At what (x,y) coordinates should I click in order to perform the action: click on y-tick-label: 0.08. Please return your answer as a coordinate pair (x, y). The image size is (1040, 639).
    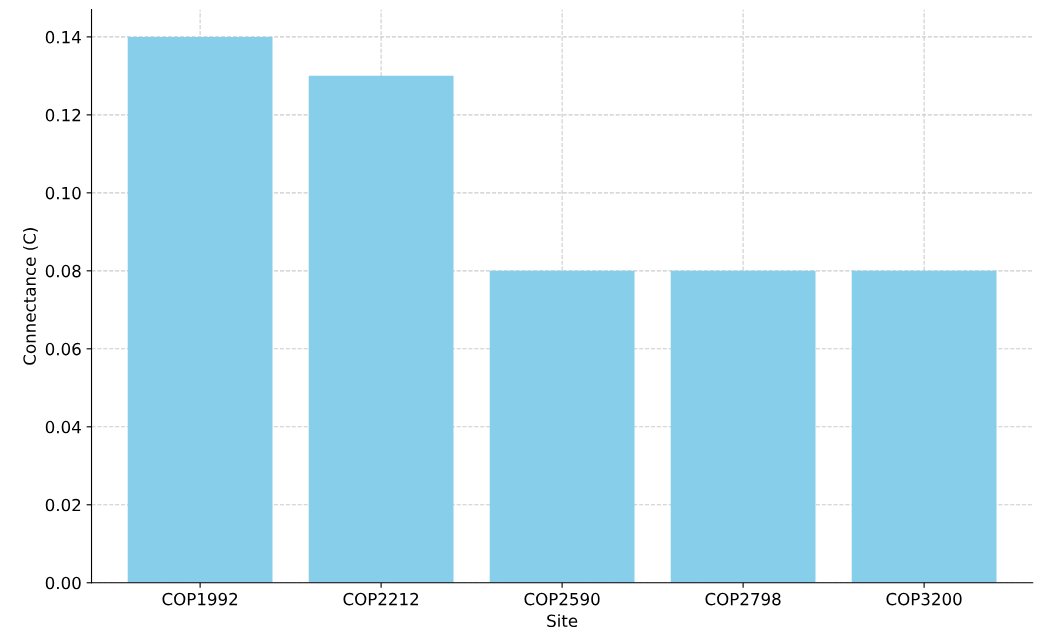
    Looking at the image, I should click on (63, 271).